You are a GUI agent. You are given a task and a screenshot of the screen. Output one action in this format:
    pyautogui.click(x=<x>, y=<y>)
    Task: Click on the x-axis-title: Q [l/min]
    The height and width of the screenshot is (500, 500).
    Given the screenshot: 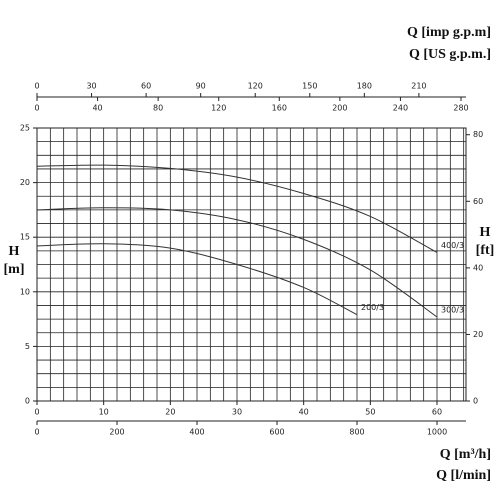 What is the action you would take?
    pyautogui.click(x=463, y=475)
    